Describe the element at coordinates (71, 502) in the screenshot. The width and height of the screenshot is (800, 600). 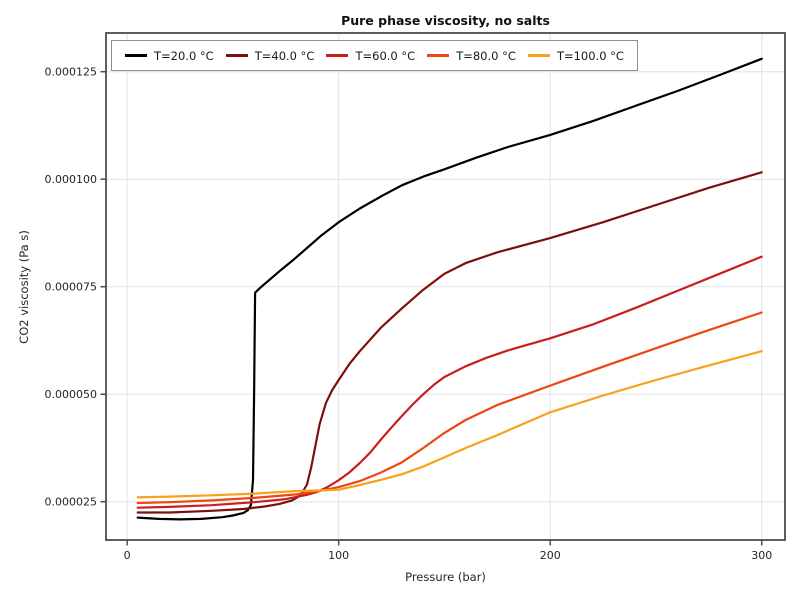
I see `y-tick-label: 0.000025` at that location.